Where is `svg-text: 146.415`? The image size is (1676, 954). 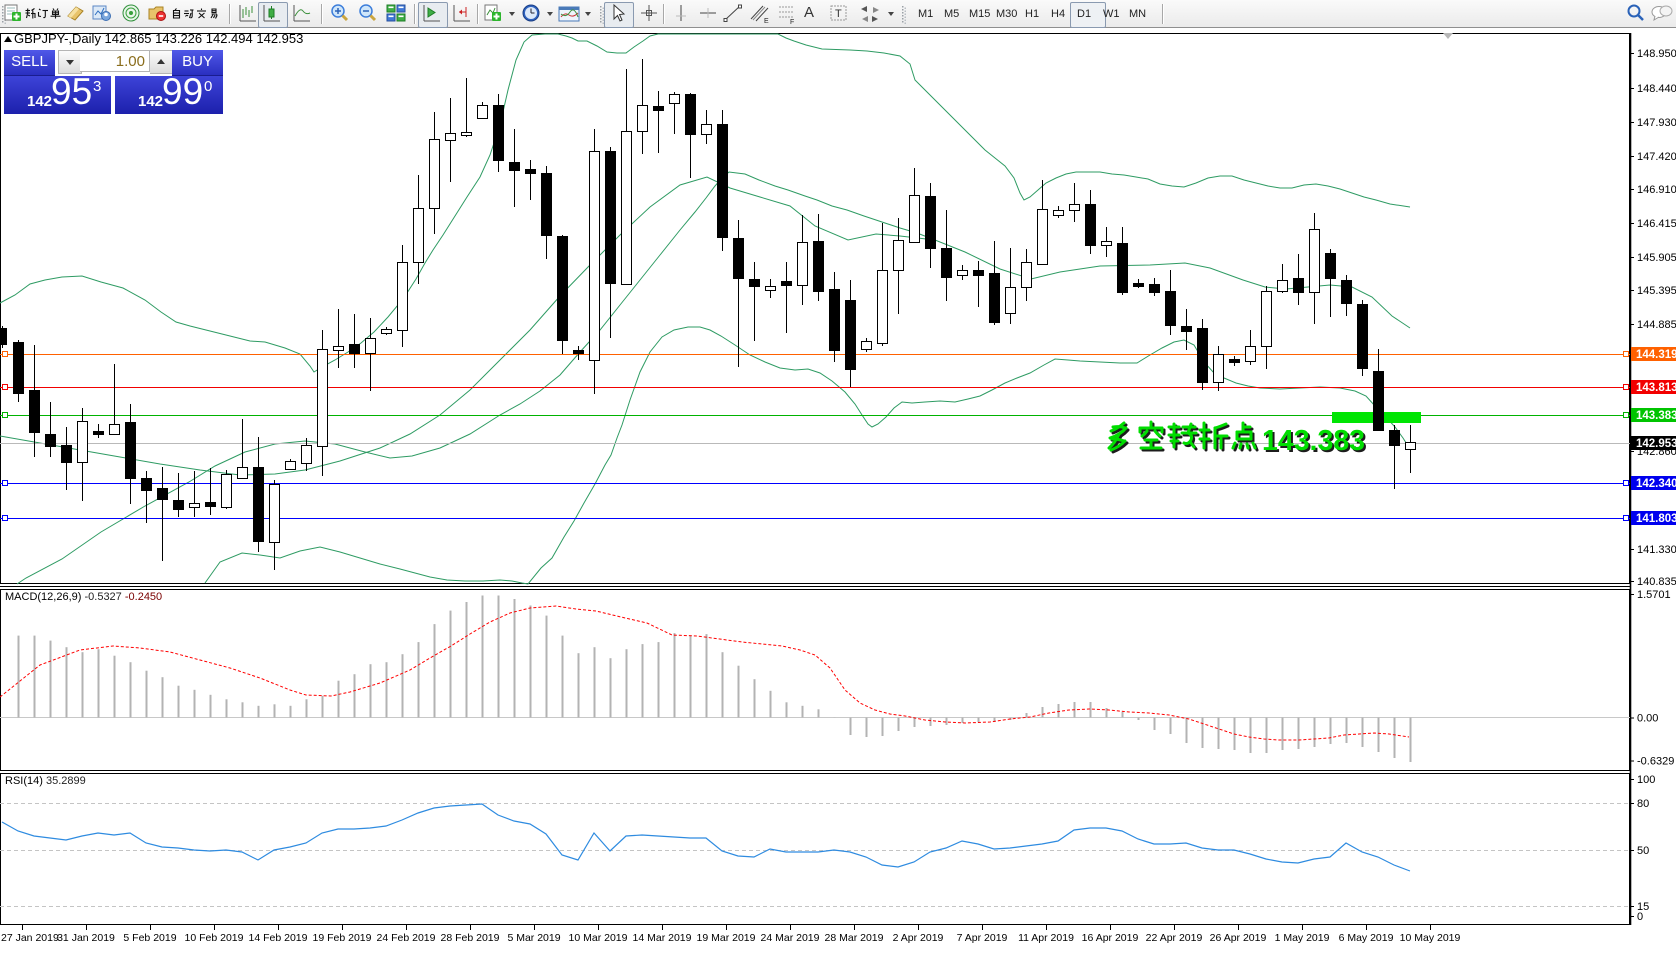 svg-text: 146.415 is located at coordinates (1656, 224).